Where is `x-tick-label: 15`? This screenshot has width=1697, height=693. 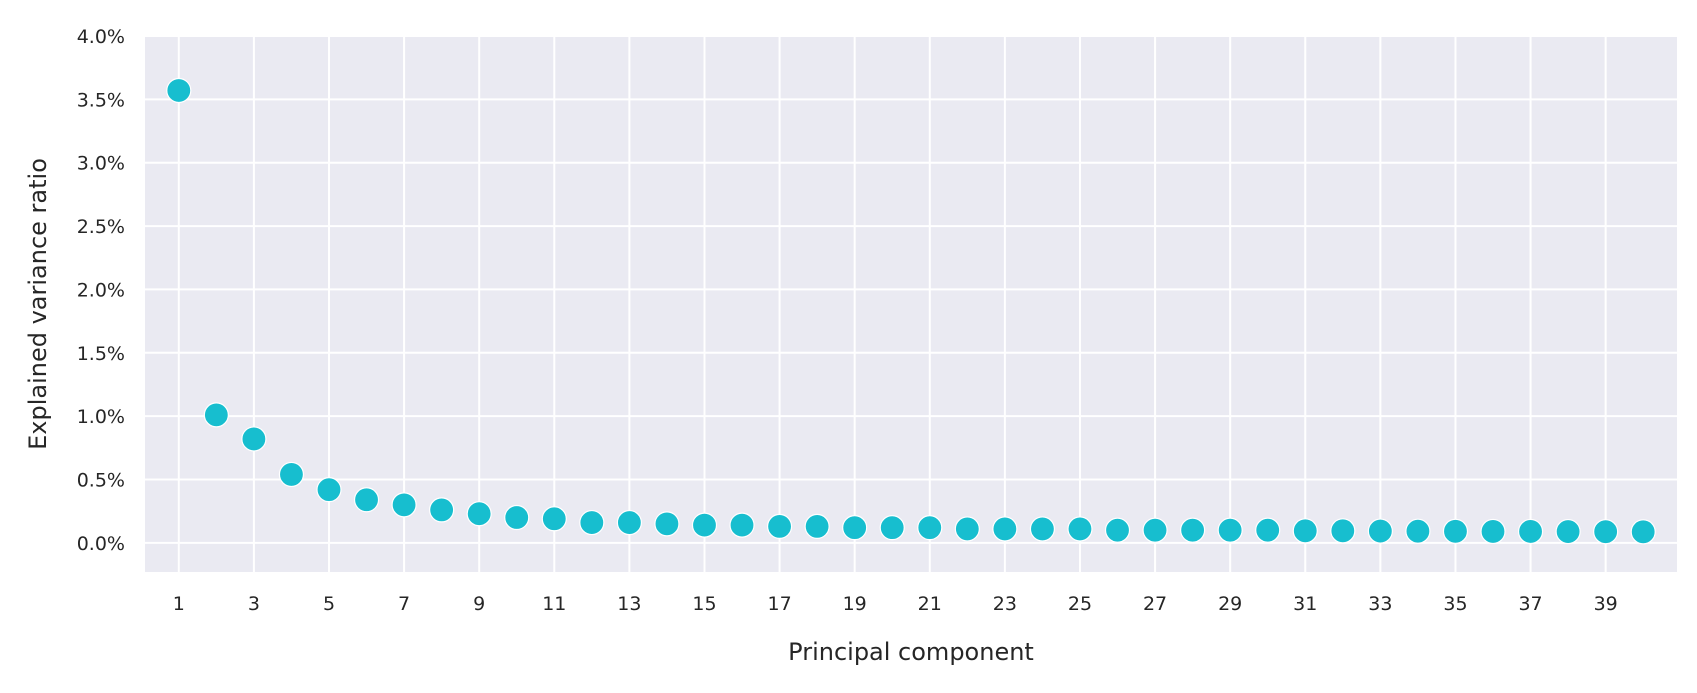
x-tick-label: 15 is located at coordinates (704, 604).